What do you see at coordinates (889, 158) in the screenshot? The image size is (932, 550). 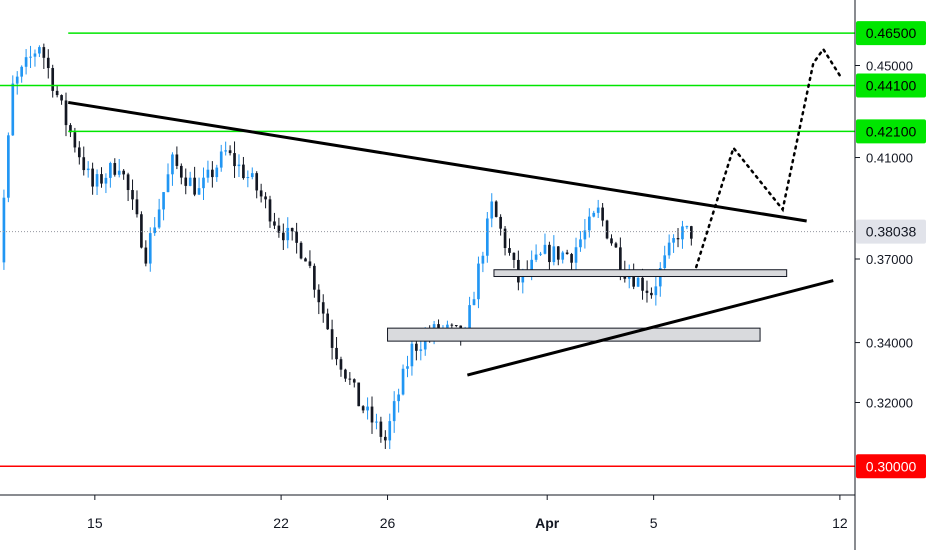 I see `price-tick-label: 0.41000` at bounding box center [889, 158].